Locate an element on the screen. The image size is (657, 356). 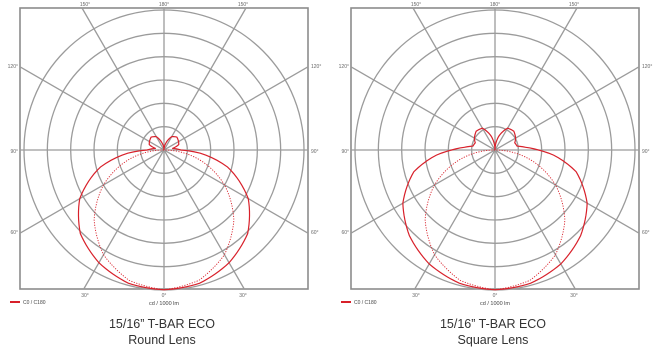
chart-caption: 15/16” T-BAR ECO Square Lens is located at coordinates (493, 332).